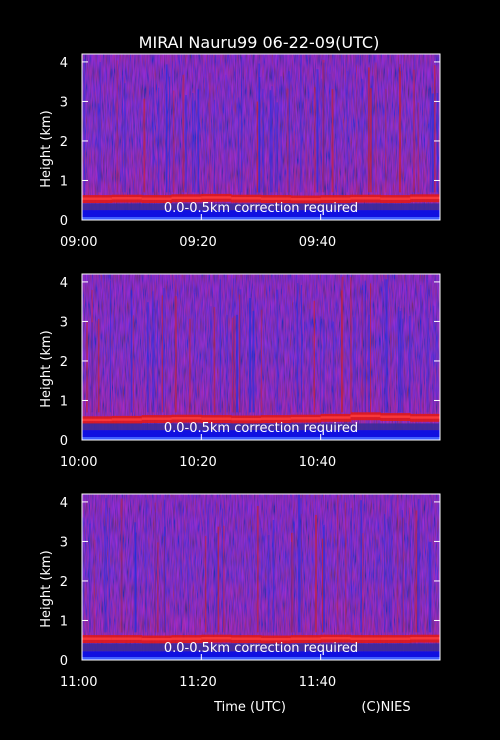 This screenshot has height=740, width=500. What do you see at coordinates (64, 142) in the screenshot?
I see `y-tick-label: 2` at bounding box center [64, 142].